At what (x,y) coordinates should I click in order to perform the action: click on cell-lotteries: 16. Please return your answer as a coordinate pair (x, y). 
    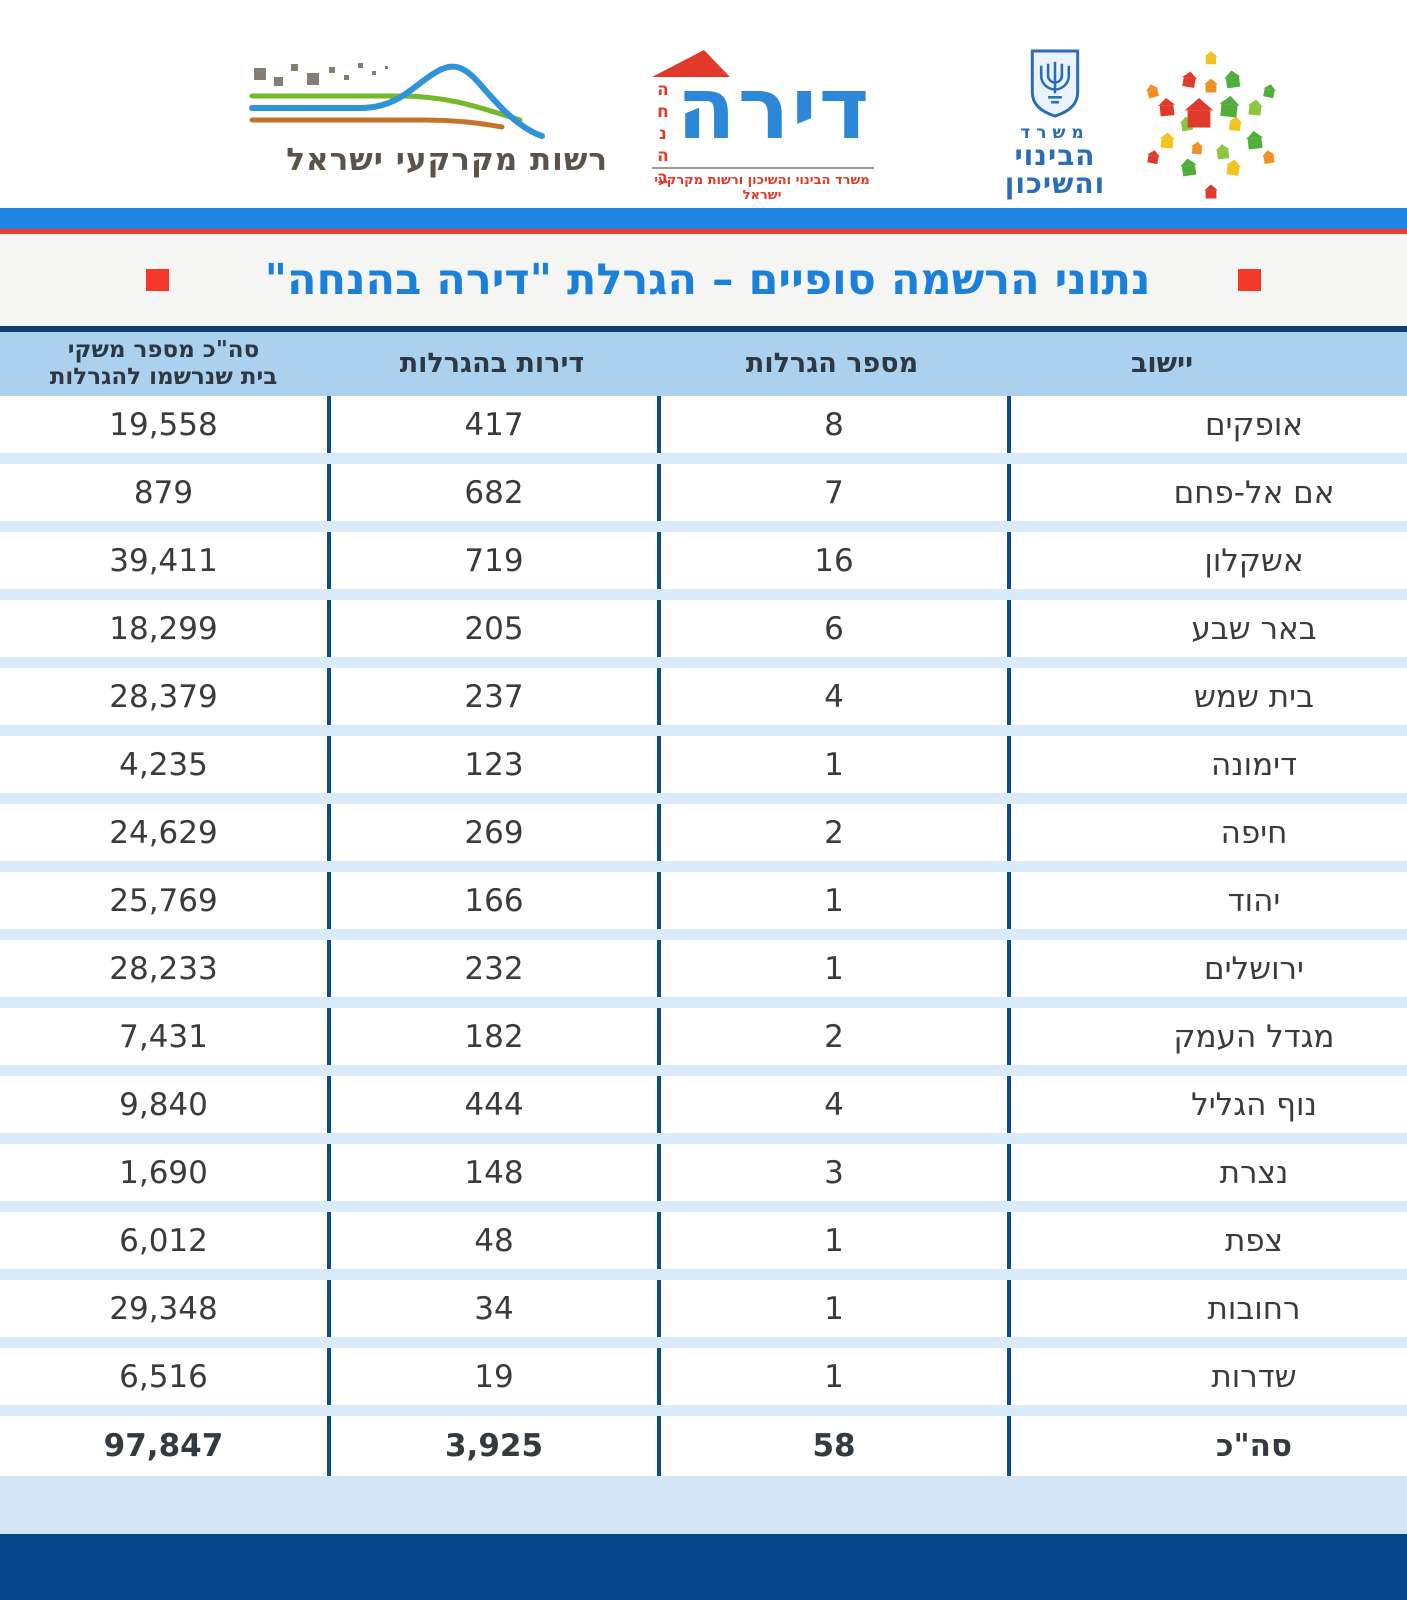
    Looking at the image, I should click on (832, 560).